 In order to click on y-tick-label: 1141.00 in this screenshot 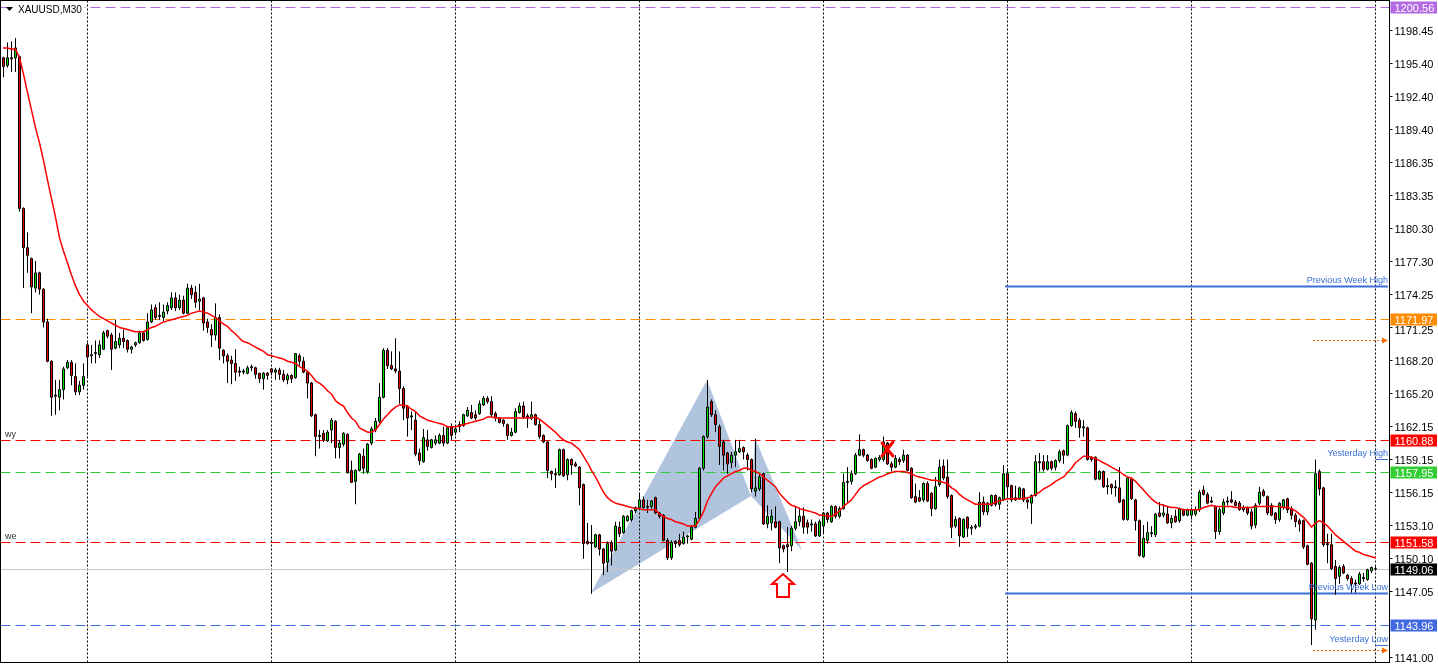, I will do `click(1414, 657)`.